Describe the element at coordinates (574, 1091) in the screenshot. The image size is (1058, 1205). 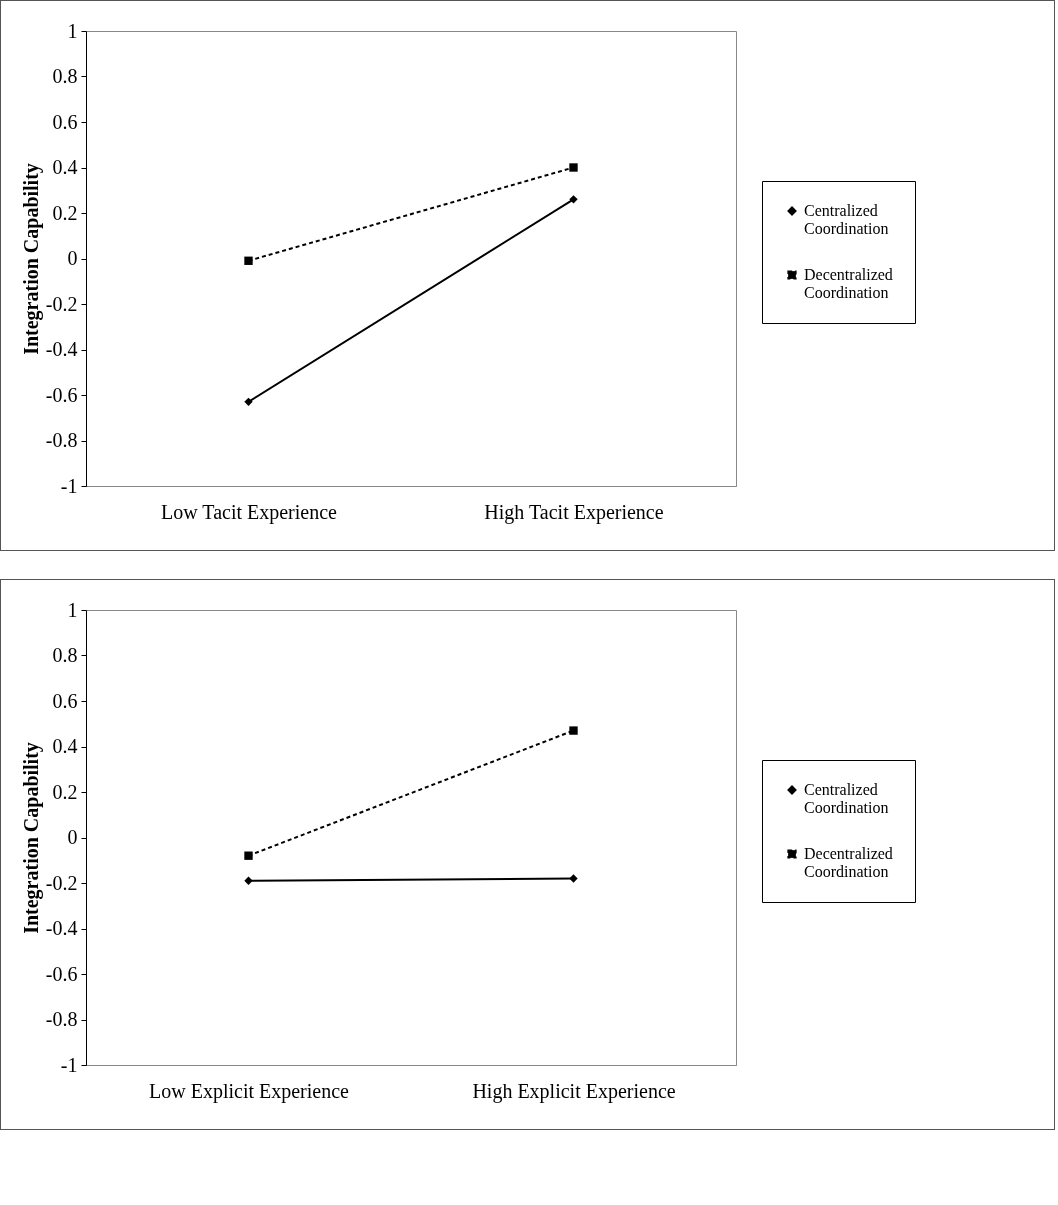
I see `x-tick-label: High Explicit Experience` at that location.